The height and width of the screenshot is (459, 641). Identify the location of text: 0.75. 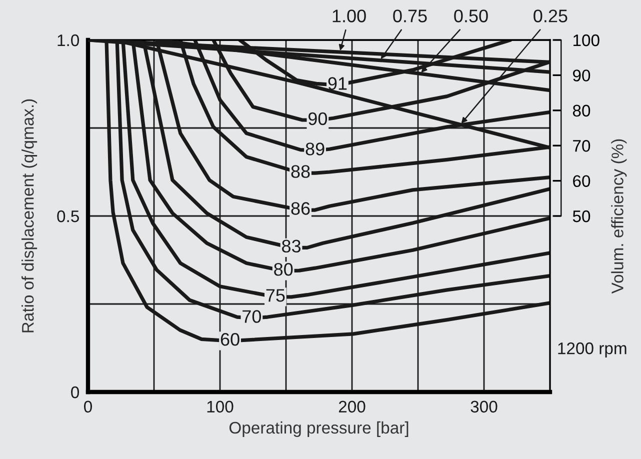
(410, 16).